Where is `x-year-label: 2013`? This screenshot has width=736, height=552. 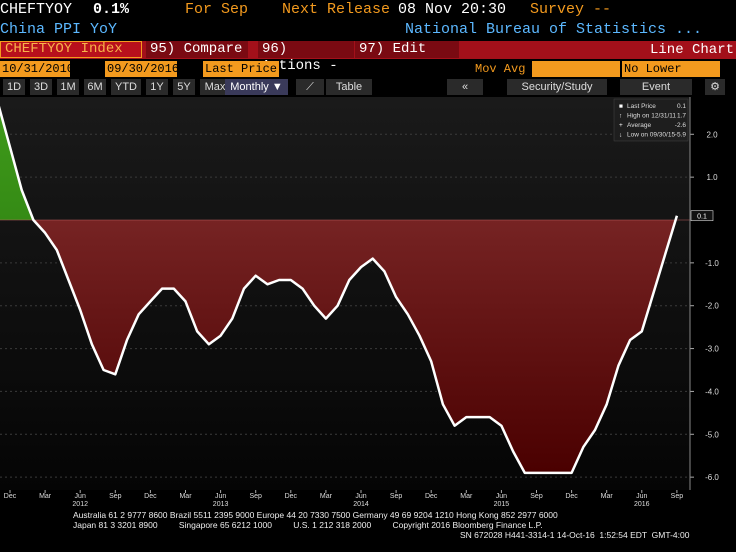 x-year-label: 2013 is located at coordinates (221, 504).